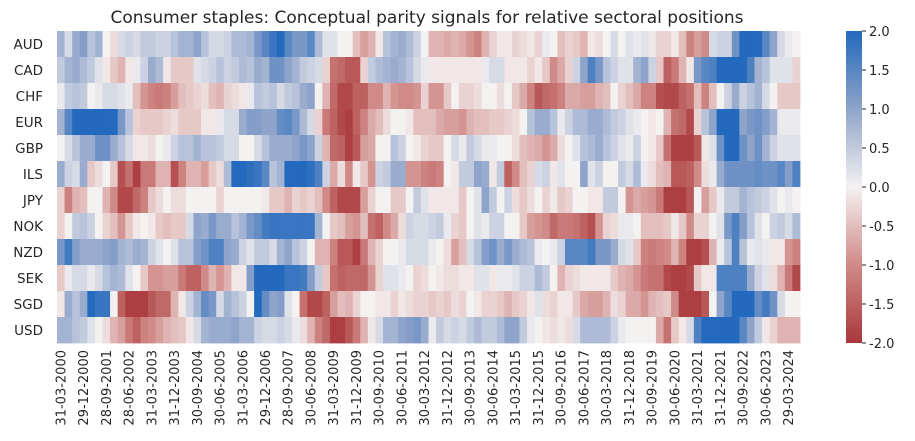 This screenshot has width=915, height=441. What do you see at coordinates (198, 388) in the screenshot?
I see `x-tick-label: 30-09-2004` at bounding box center [198, 388].